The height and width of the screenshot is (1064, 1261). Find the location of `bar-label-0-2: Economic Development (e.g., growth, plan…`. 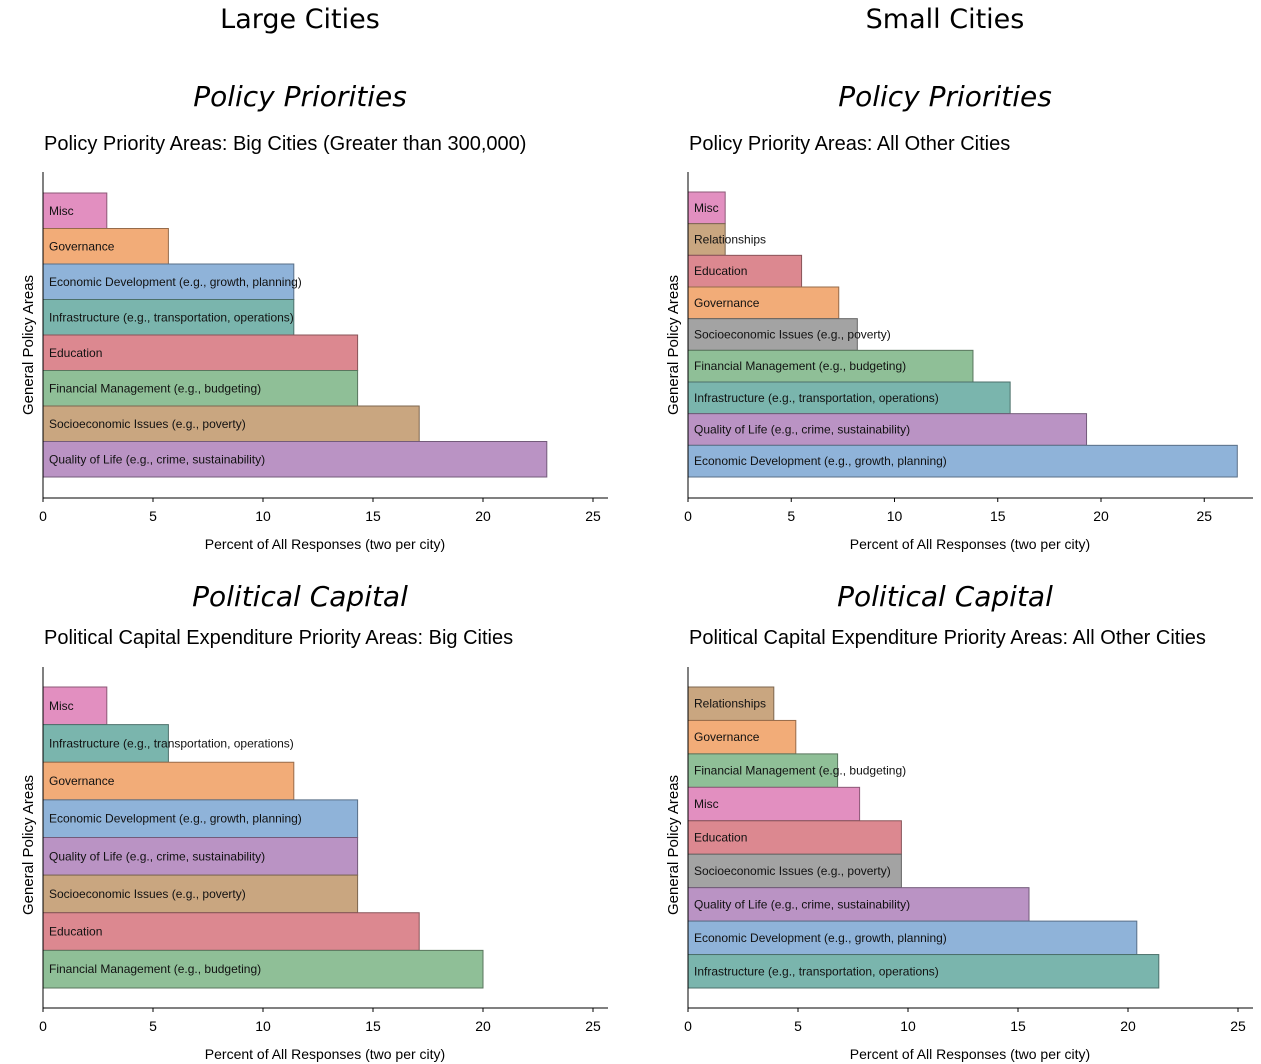

bar-label-0-2: Economic Development (e.g., growth, plan… is located at coordinates (175, 282).